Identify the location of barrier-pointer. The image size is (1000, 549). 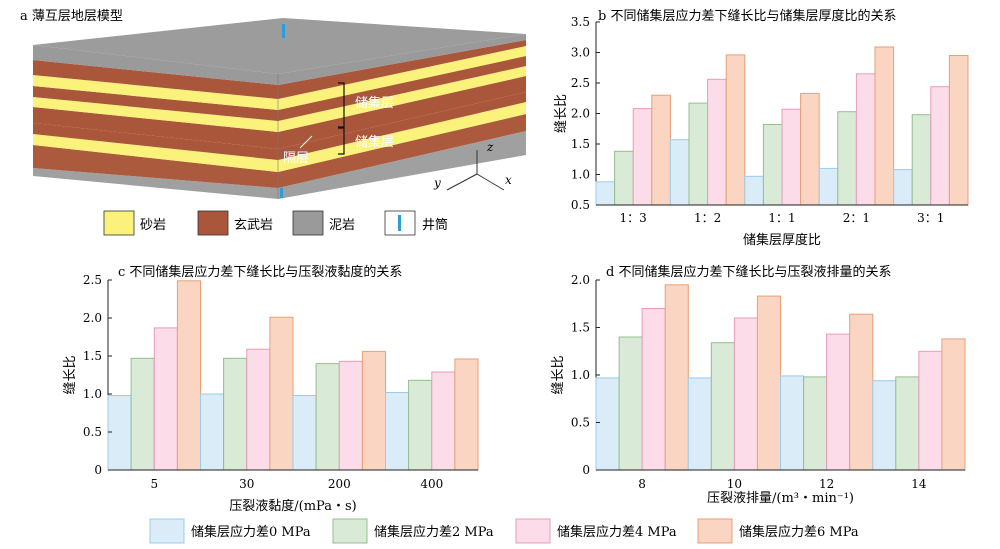
(306, 142).